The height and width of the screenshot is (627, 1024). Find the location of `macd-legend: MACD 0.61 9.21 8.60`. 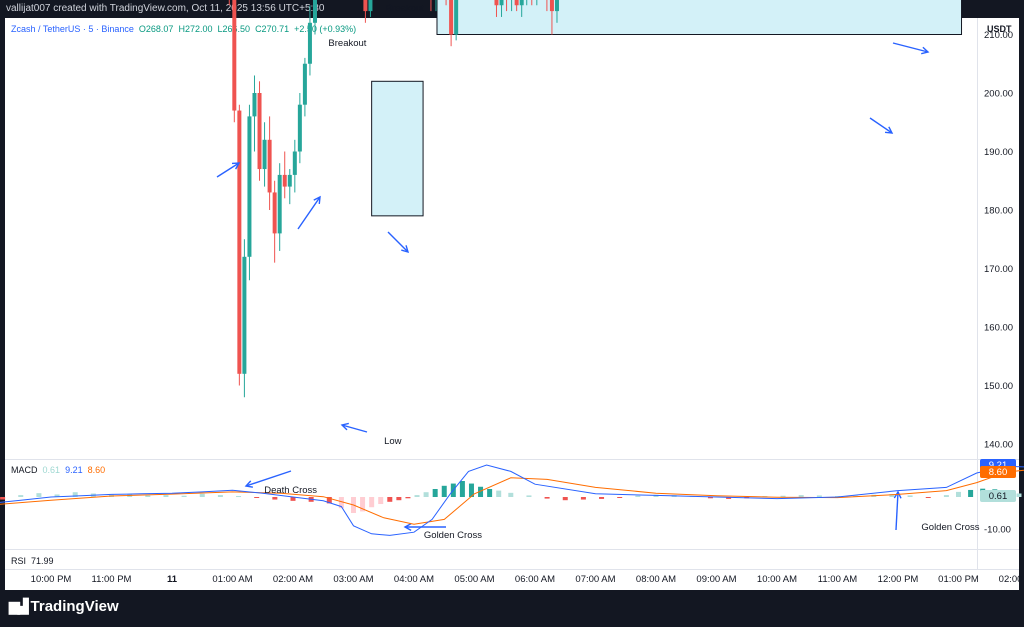

macd-legend: MACD 0.61 9.21 8.60 is located at coordinates (58, 470).